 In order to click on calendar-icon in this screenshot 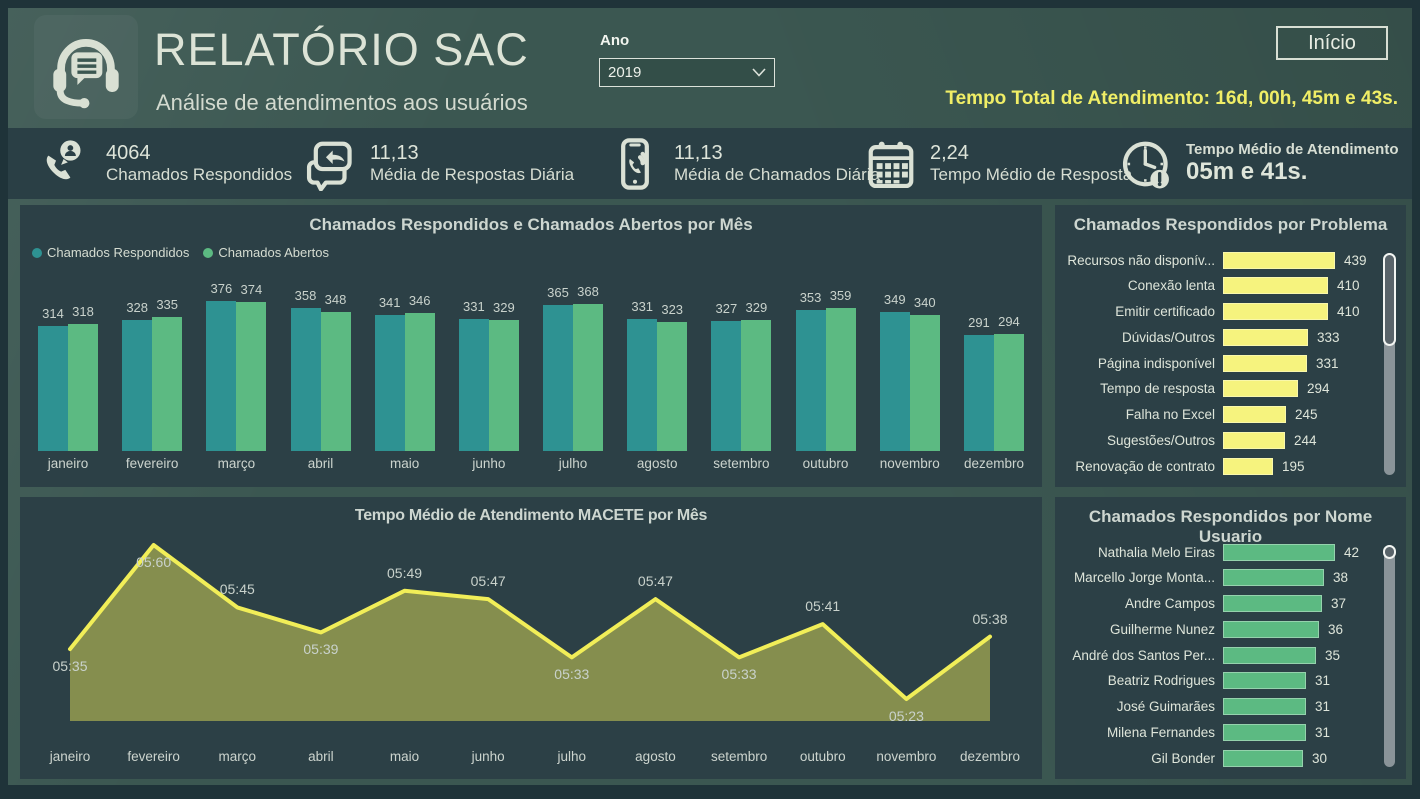, I will do `click(891, 164)`.